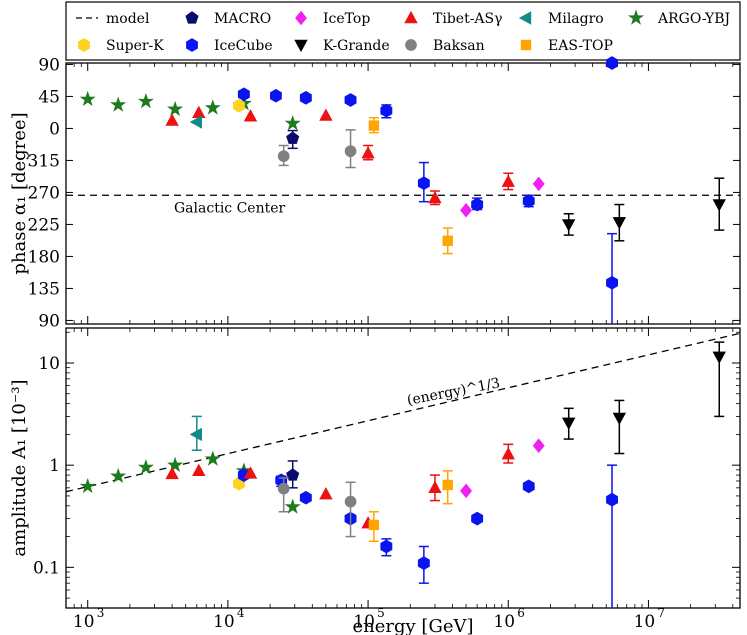 This screenshot has width=747, height=635. Describe the element at coordinates (661, 613) in the screenshot. I see `x-tick-label-exponent: 7` at that location.